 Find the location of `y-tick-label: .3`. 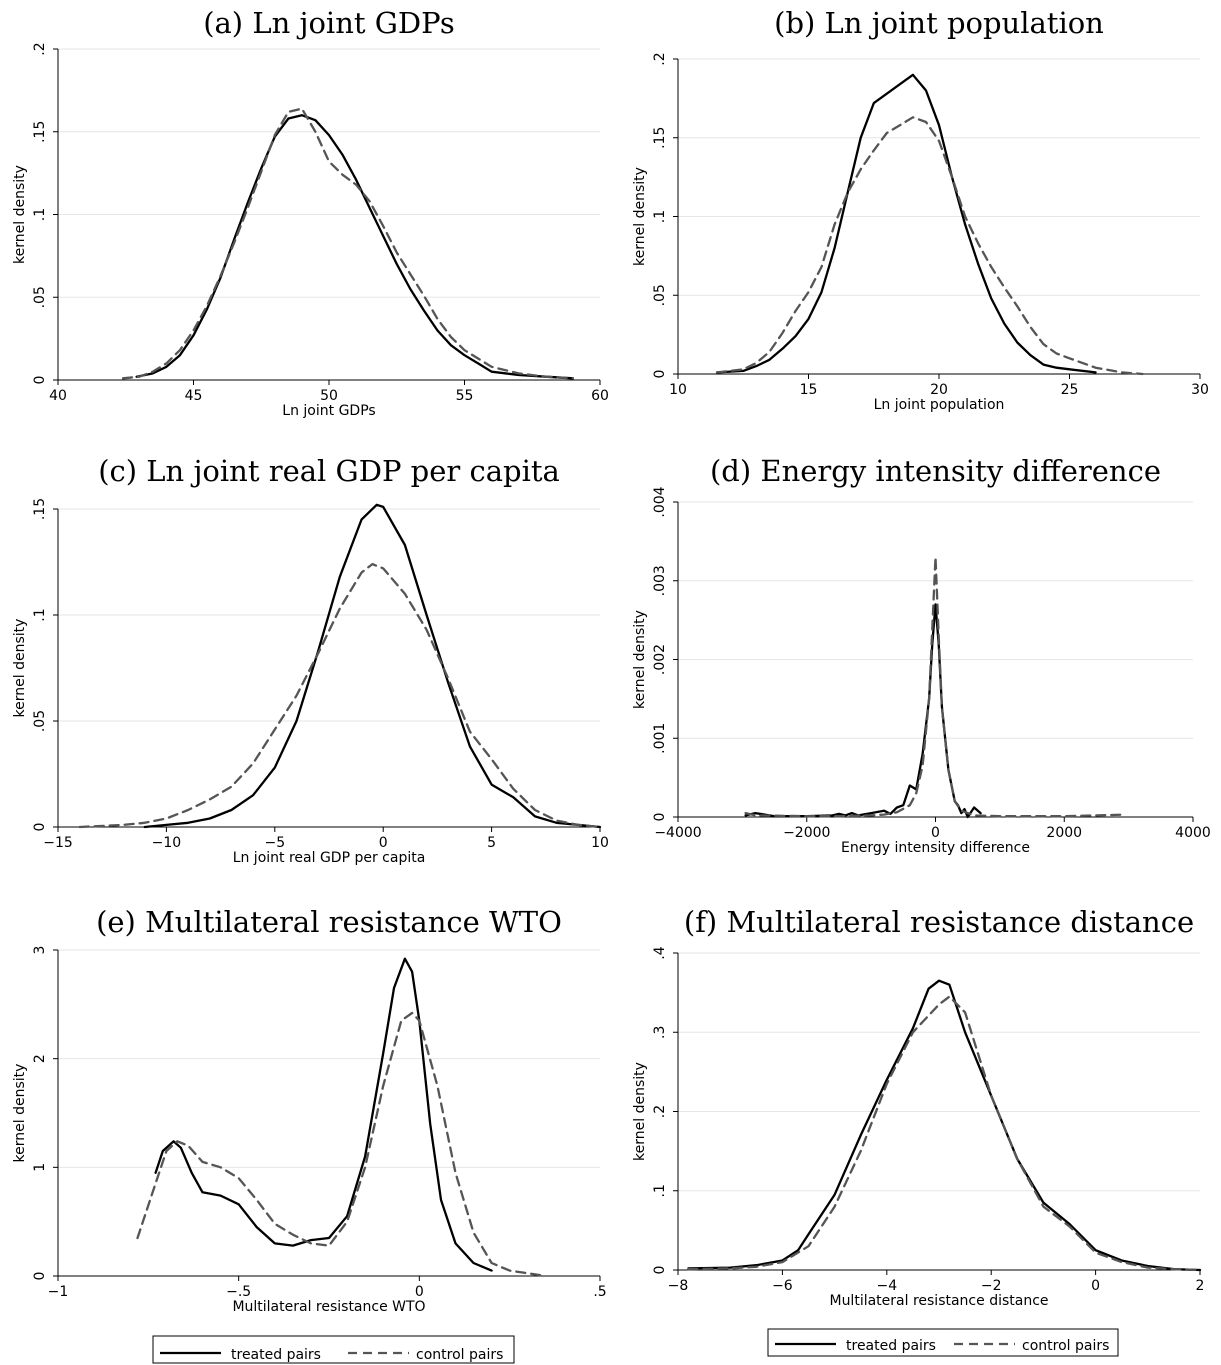

y-tick-label: .3 is located at coordinates (660, 1032).